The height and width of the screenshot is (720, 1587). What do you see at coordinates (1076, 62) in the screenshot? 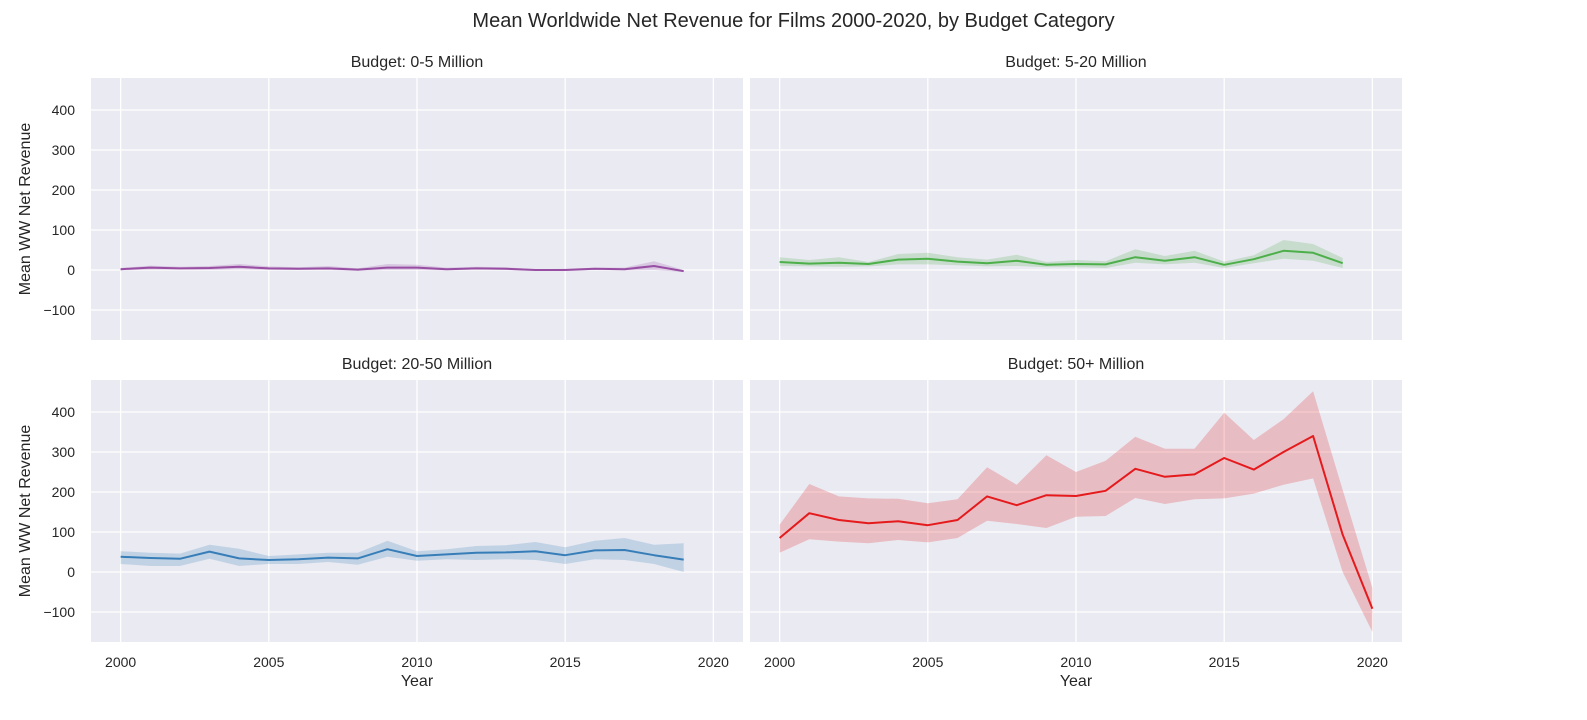
I see `panel-title: Budget: 5-20 Million` at bounding box center [1076, 62].